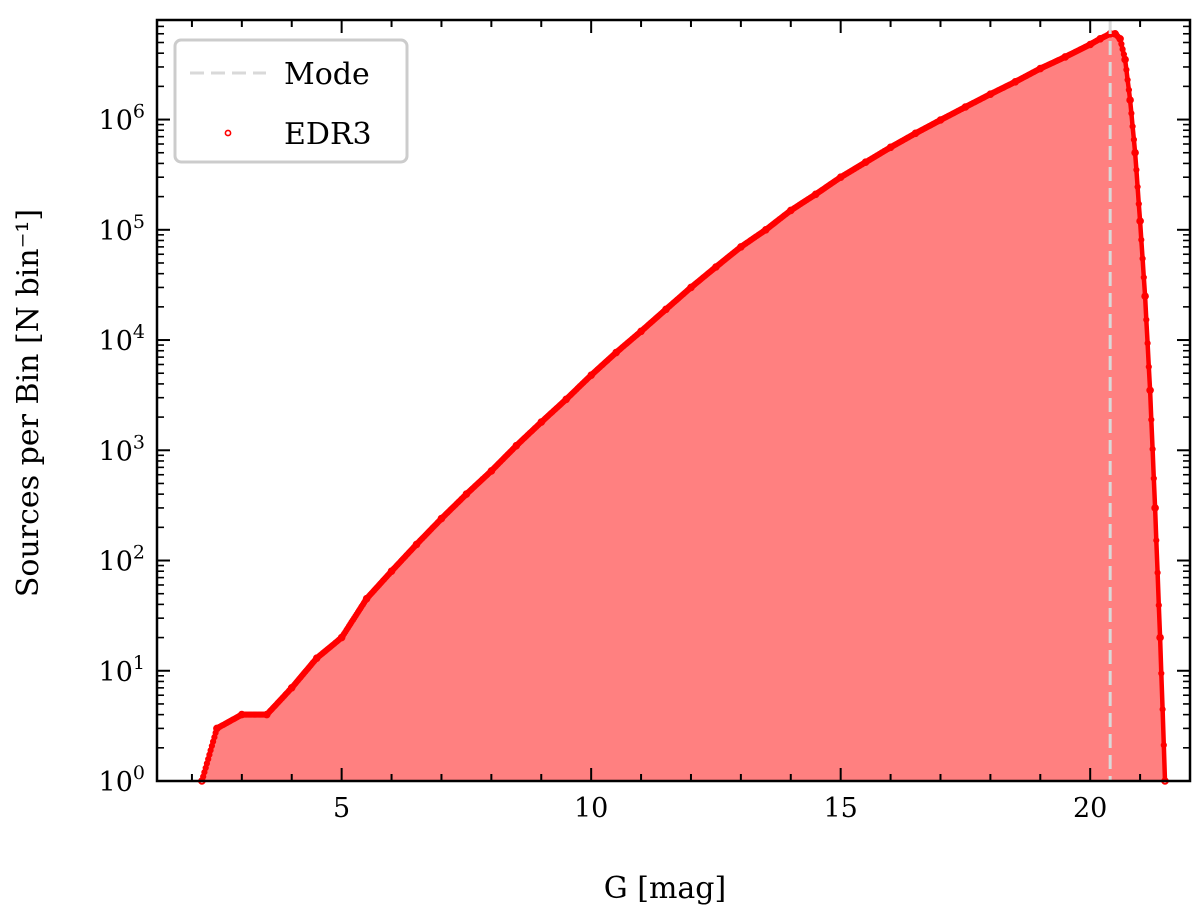 This screenshot has width=1200, height=916. I want to click on x-axis-title: G [mag], so click(665, 888).